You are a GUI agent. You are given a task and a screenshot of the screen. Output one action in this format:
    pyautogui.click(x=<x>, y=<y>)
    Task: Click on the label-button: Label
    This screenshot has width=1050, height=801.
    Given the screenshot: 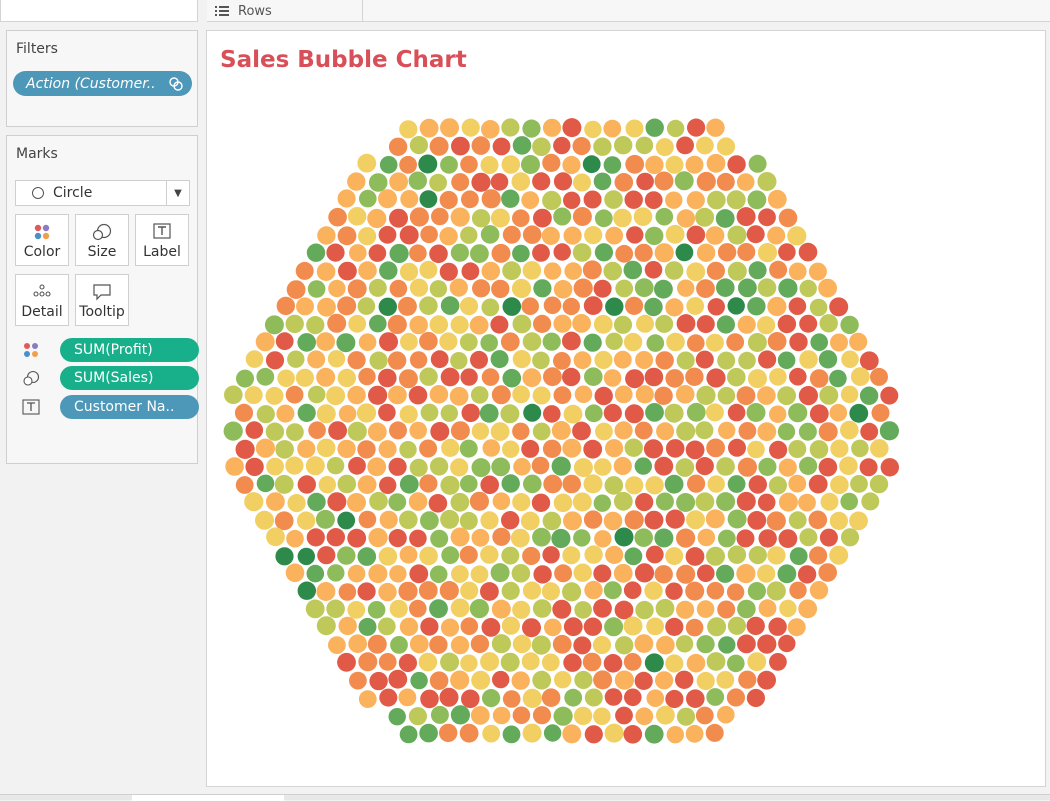 What is the action you would take?
    pyautogui.click(x=162, y=240)
    